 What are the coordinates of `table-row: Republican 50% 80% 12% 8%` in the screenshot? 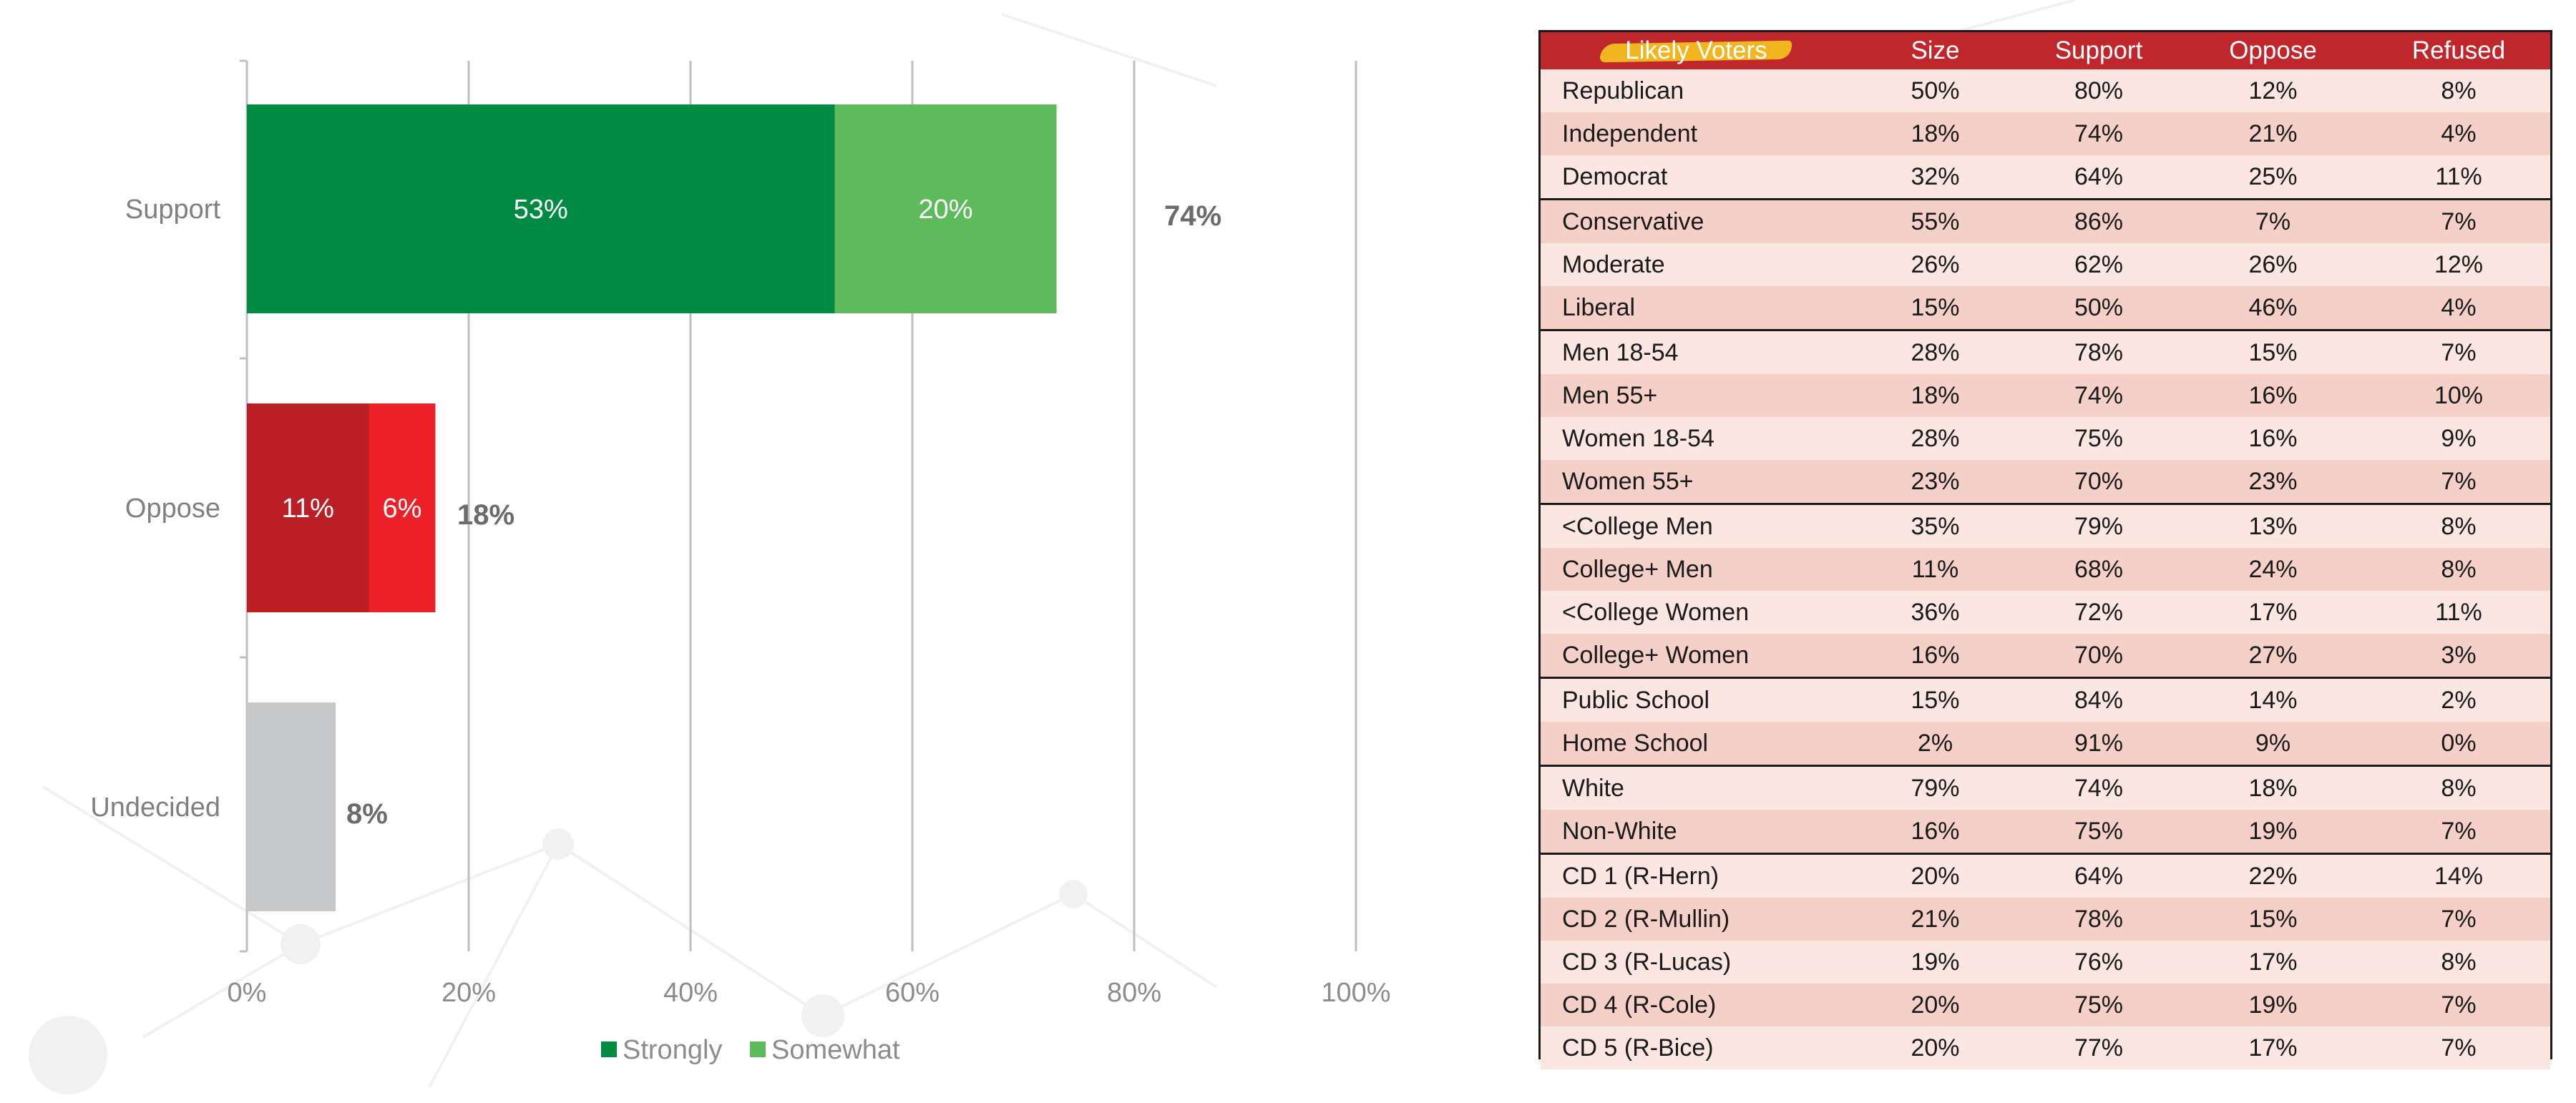 It's located at (2045, 90).